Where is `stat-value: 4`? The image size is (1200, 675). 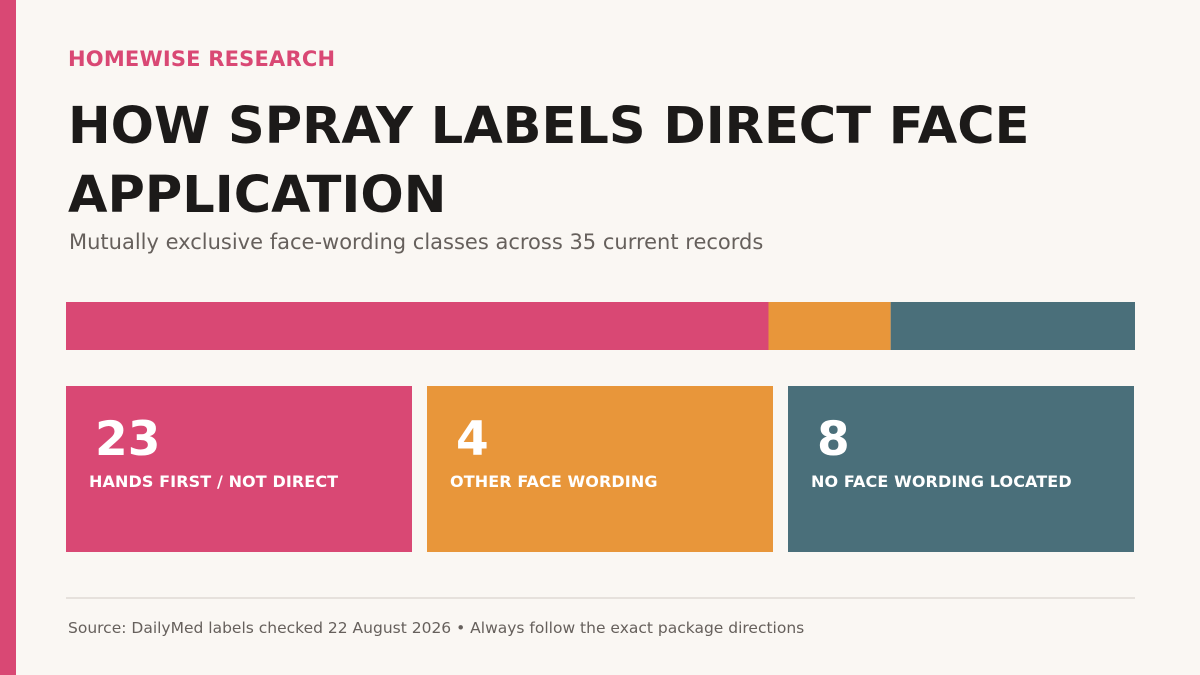
stat-value: 4 is located at coordinates (472, 439).